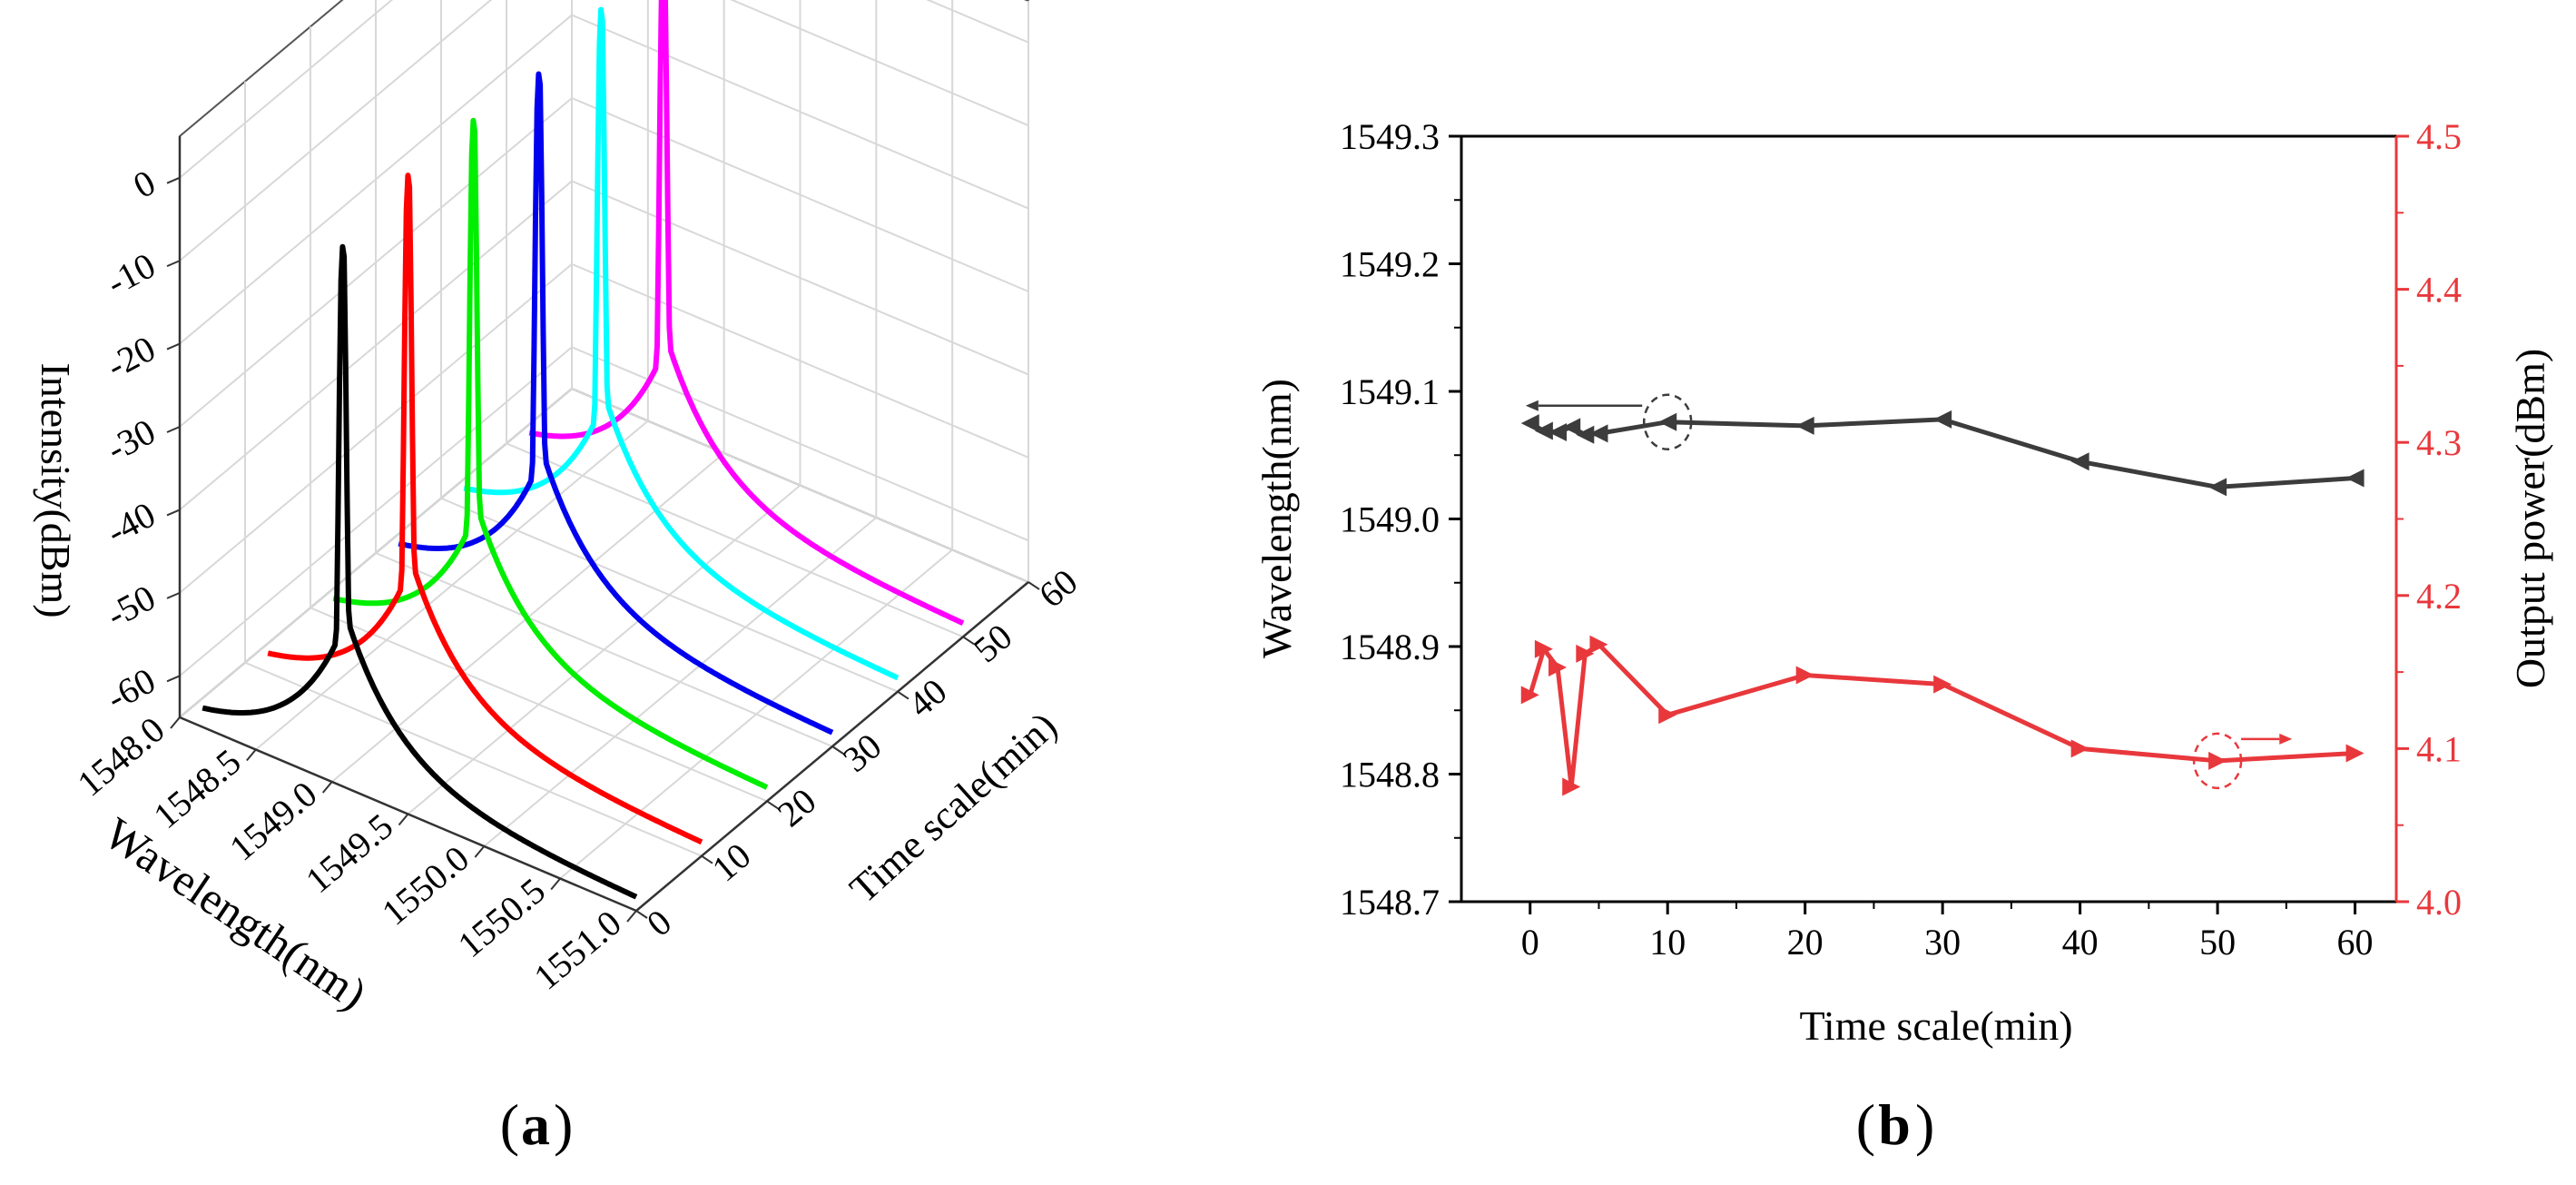 The height and width of the screenshot is (1185, 2576). I want to click on y-axis-label-right: Output power(dBm), so click(2530, 519).